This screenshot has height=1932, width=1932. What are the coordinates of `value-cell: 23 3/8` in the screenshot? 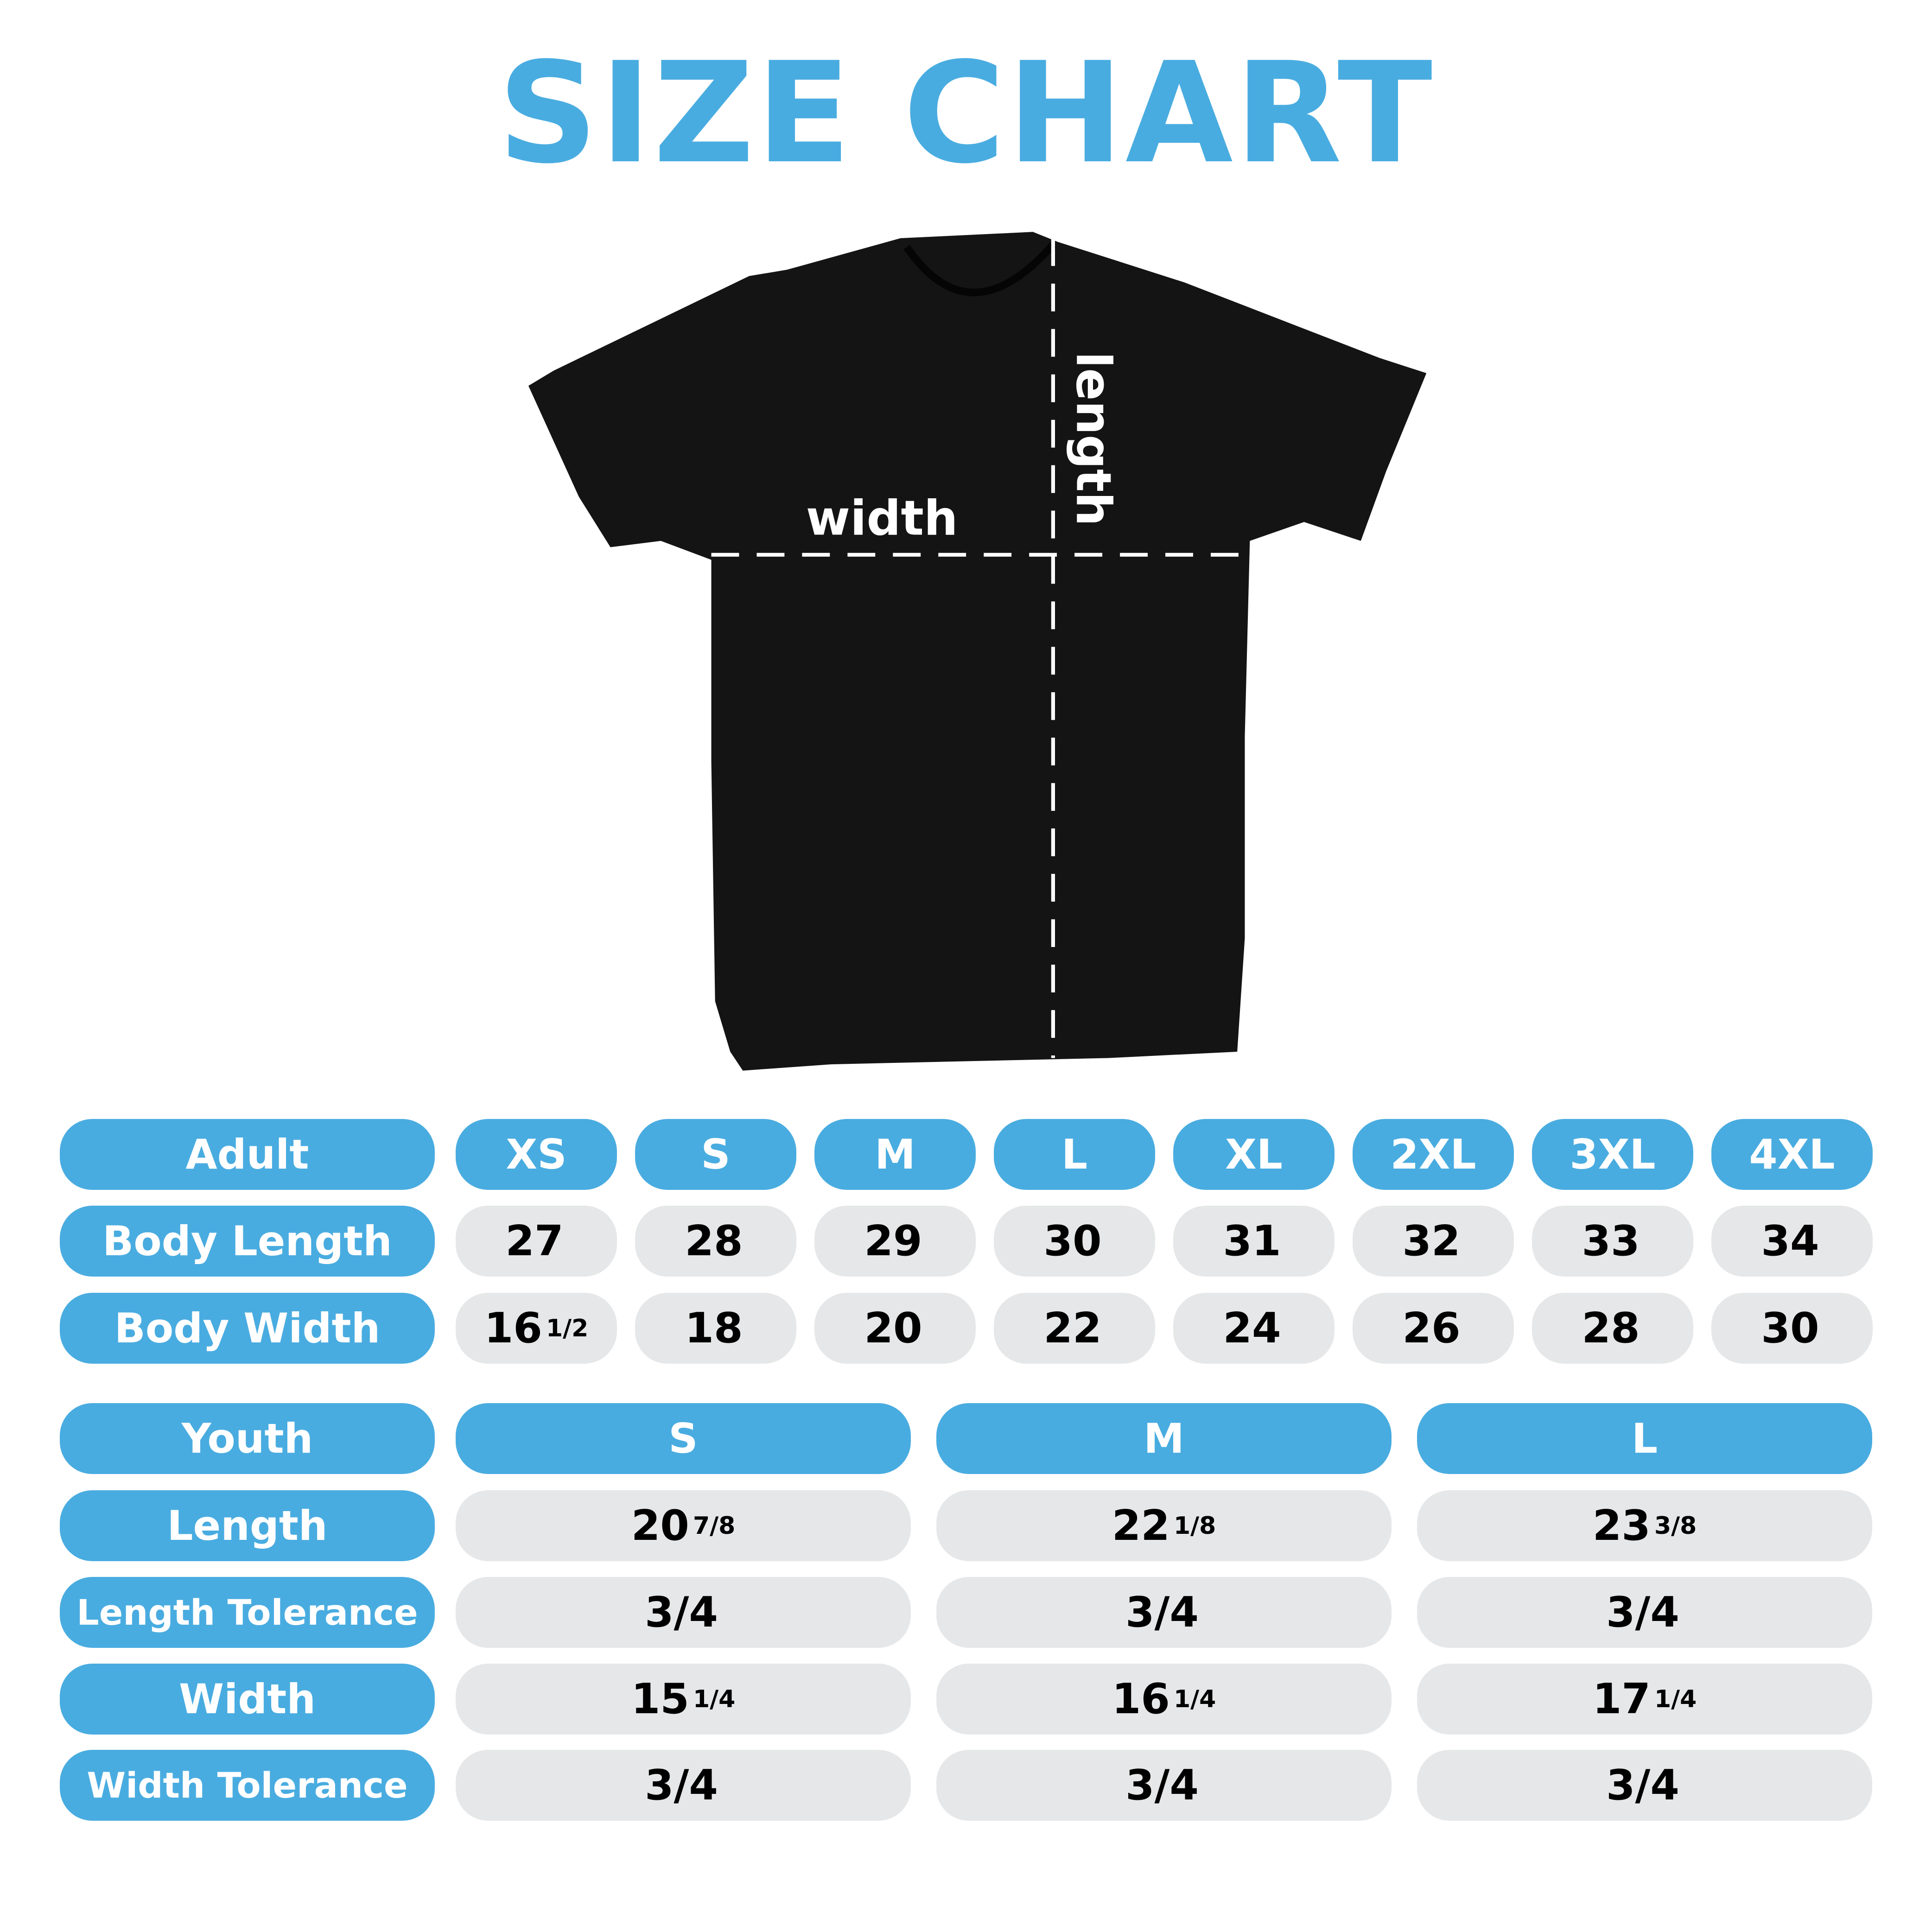 It's located at (1644, 1525).